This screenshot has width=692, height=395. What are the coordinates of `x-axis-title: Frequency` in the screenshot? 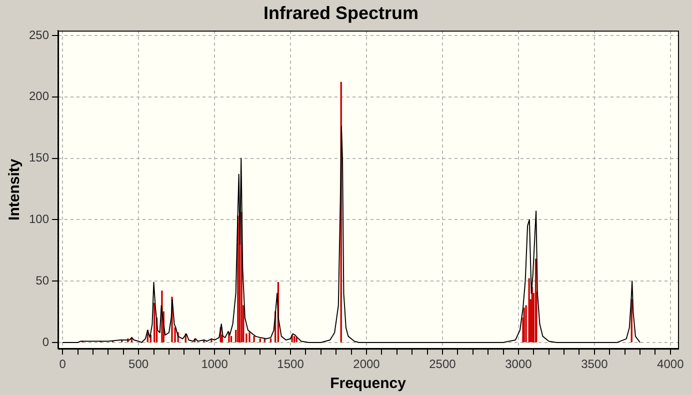 It's located at (368, 383).